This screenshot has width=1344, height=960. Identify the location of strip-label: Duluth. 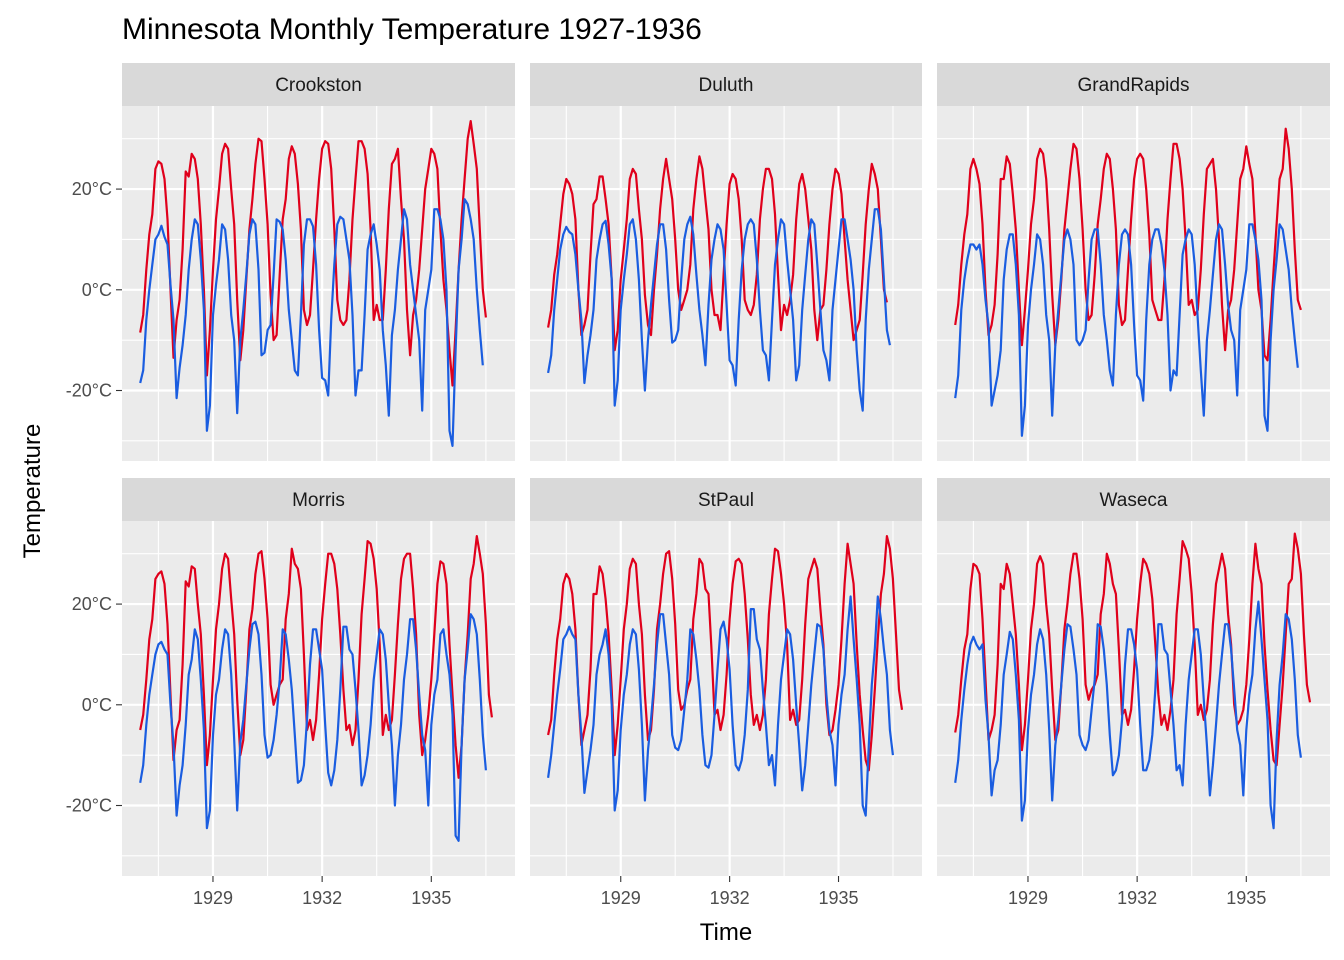
(726, 85).